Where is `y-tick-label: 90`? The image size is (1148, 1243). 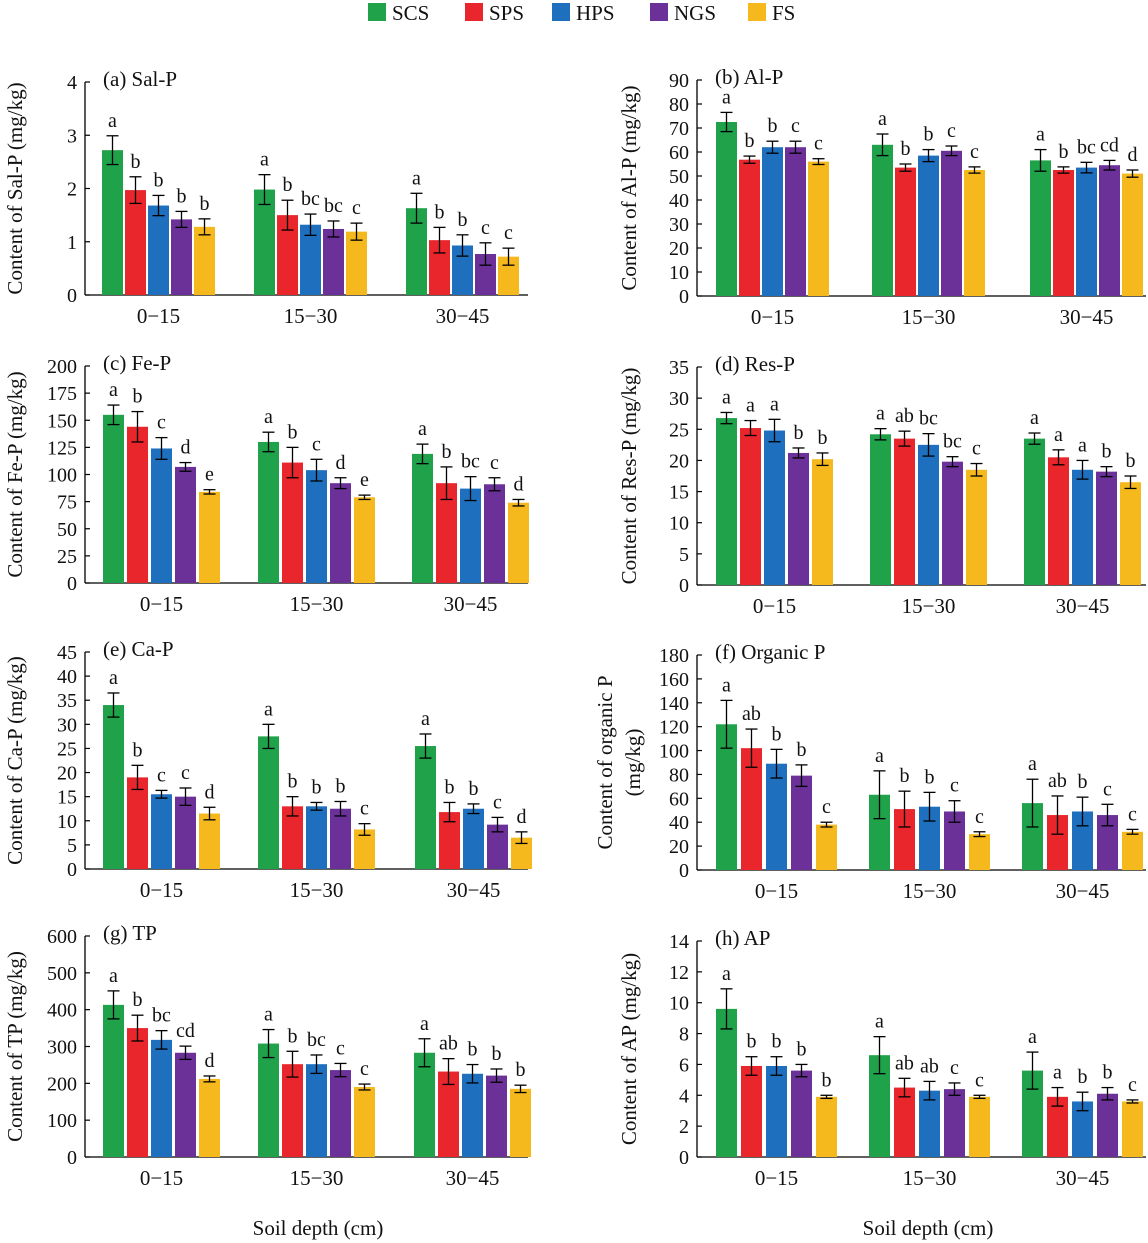
y-tick-label: 90 is located at coordinates (679, 81).